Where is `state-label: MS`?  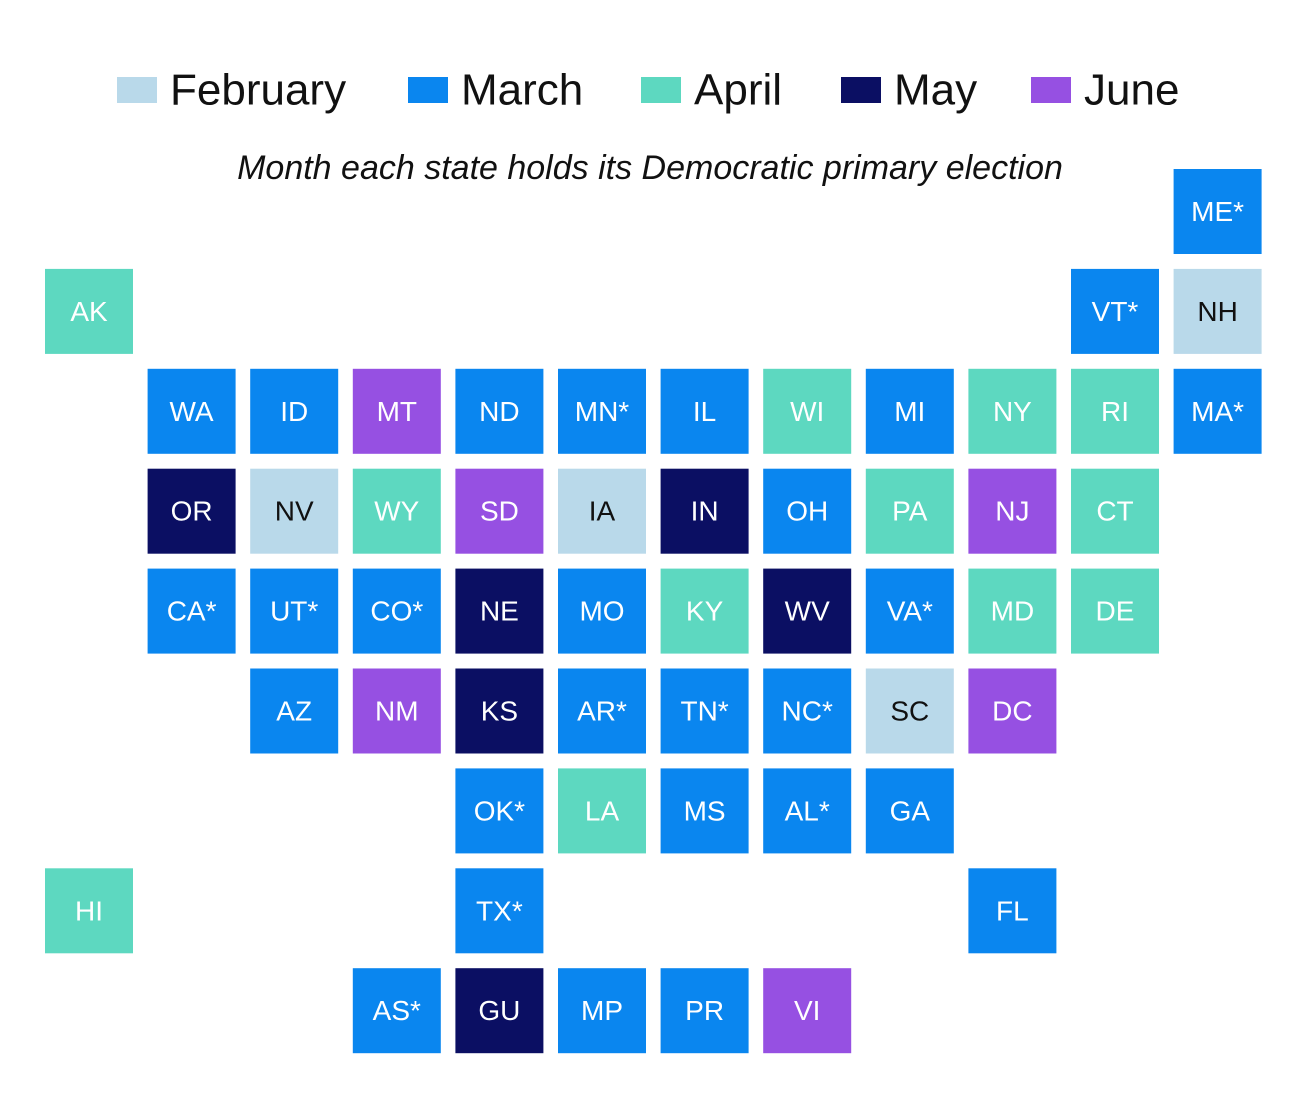
state-label: MS is located at coordinates (705, 810).